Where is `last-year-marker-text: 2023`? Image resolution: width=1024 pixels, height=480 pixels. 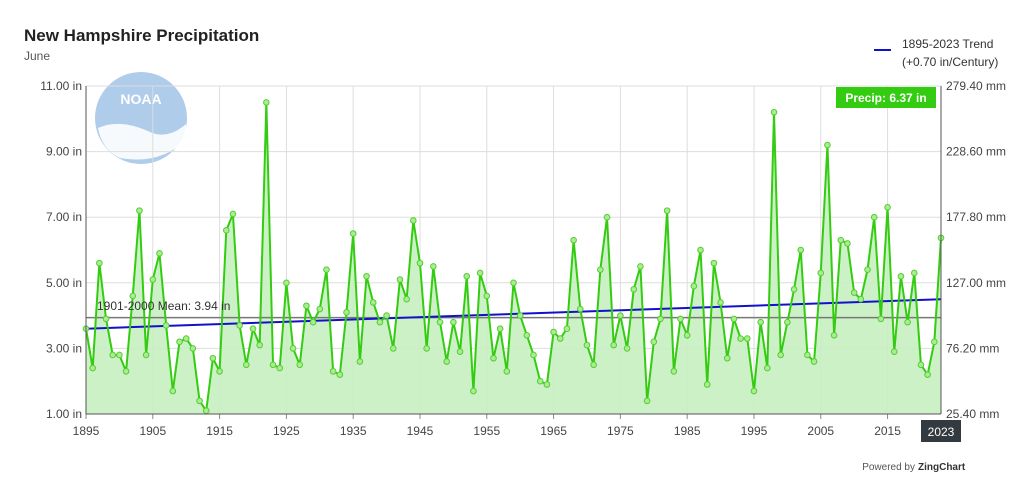
last-year-marker-text: 2023 is located at coordinates (941, 432).